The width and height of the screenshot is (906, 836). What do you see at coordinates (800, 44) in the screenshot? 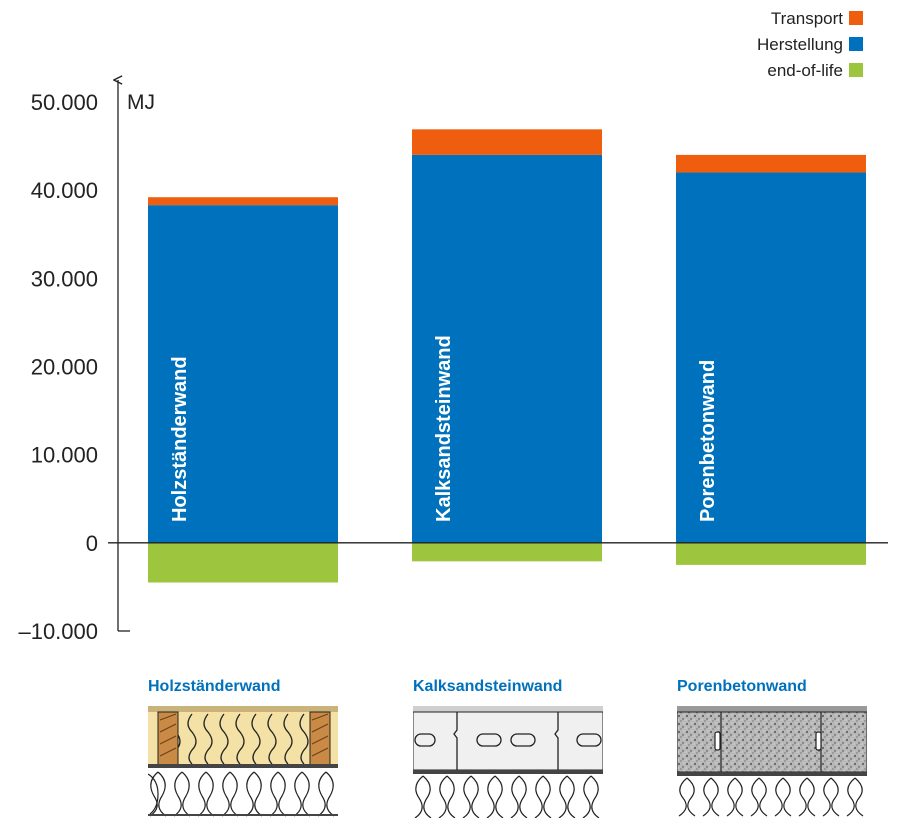
I see `legend-label-herstellung: Herstellung` at bounding box center [800, 44].